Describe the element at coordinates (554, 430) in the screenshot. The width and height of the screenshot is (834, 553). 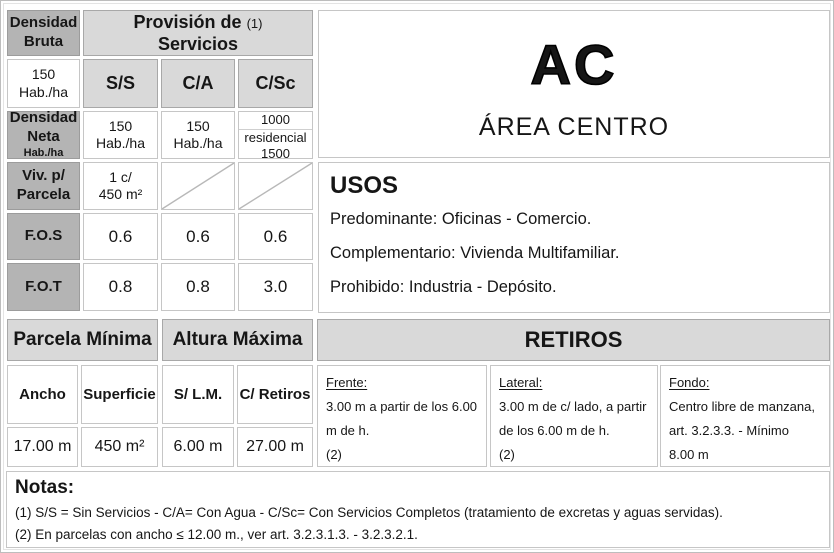
I see `retiro-lateral-line2: de los 6.00 m de h.` at that location.